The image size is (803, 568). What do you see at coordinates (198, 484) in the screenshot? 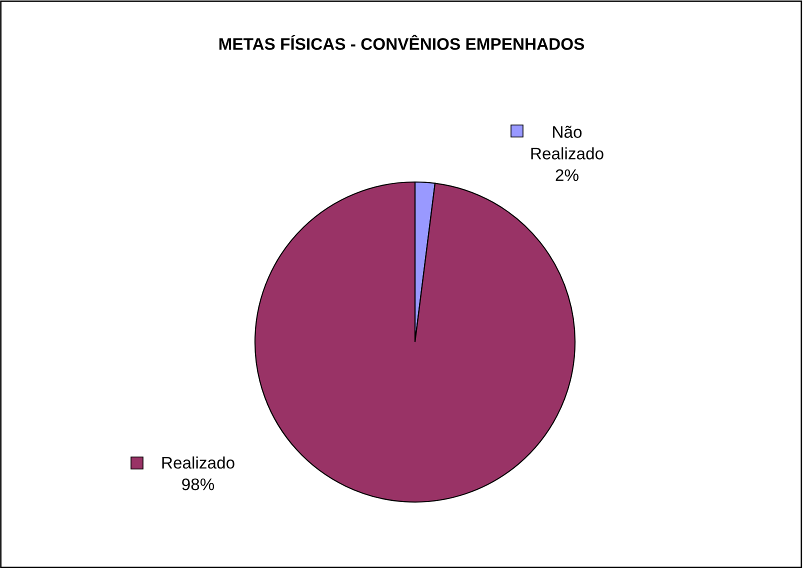
I see `data-label: 98%` at bounding box center [198, 484].